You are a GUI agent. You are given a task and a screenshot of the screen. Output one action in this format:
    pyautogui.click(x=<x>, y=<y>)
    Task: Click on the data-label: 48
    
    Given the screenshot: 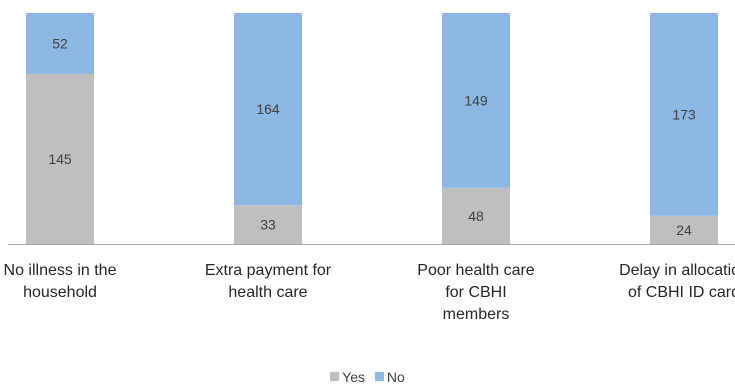 What is the action you would take?
    pyautogui.click(x=476, y=216)
    